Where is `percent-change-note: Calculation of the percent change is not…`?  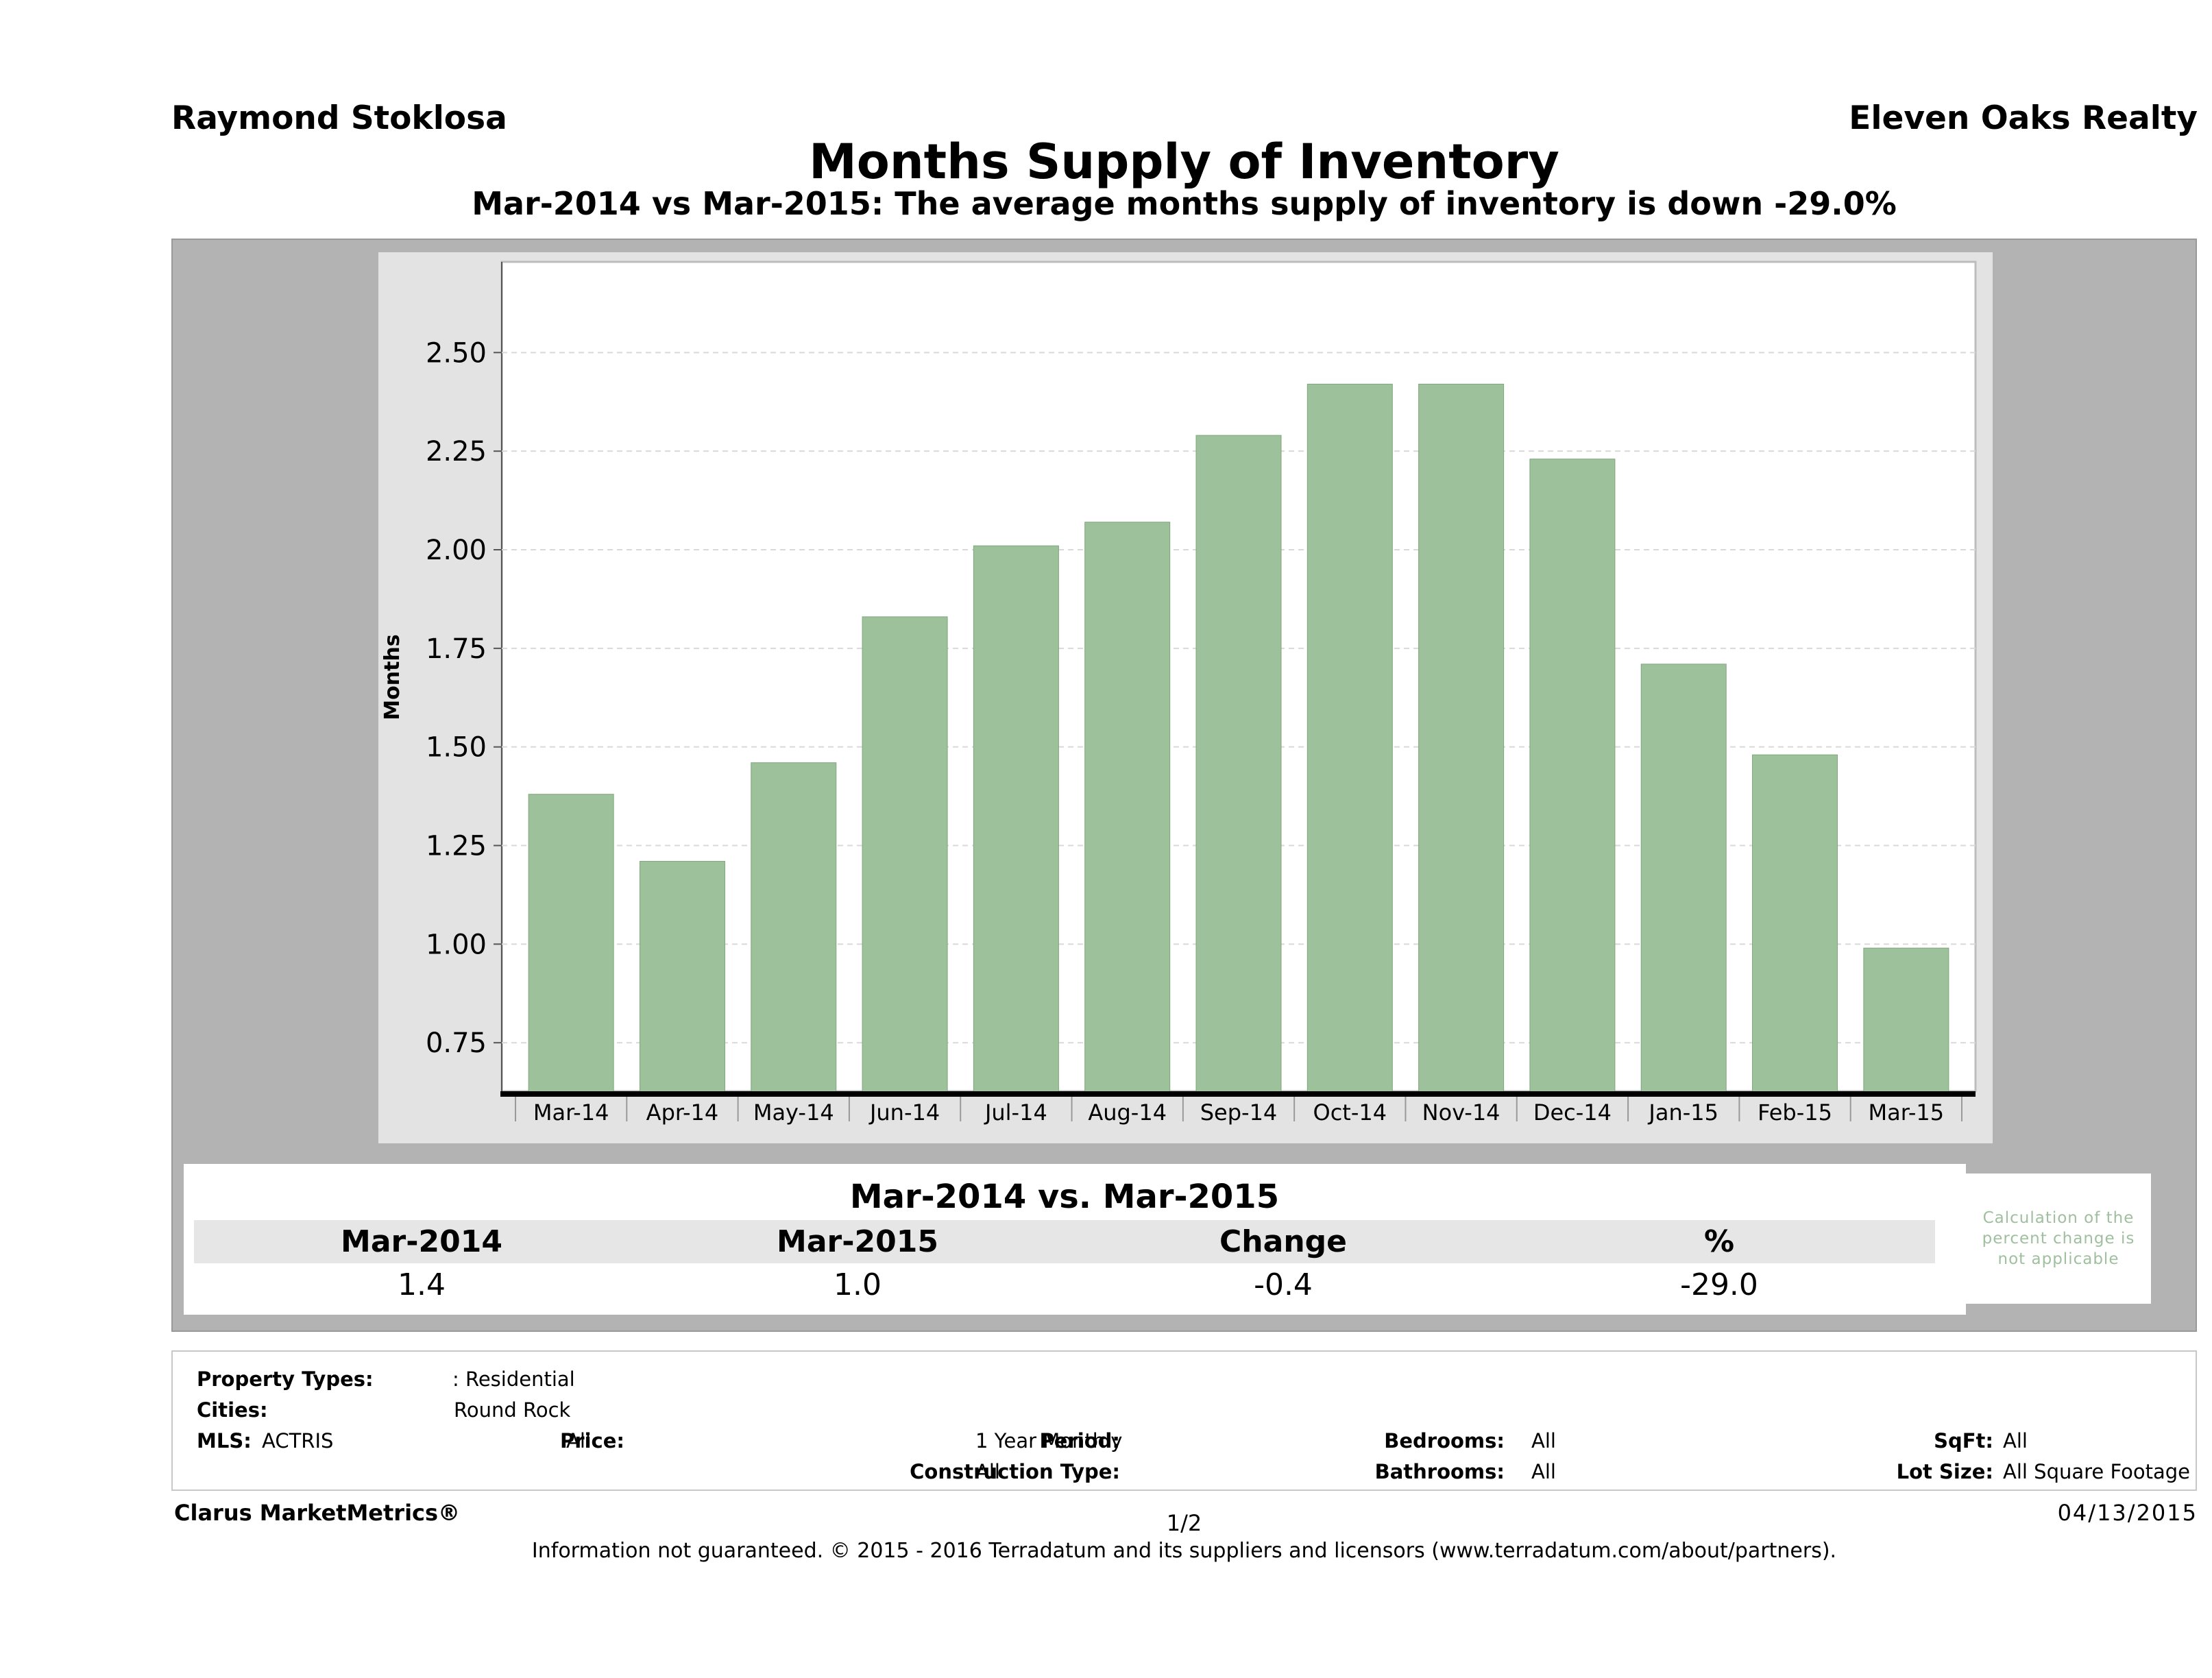
percent-change-note: Calculation of the percent change is not… is located at coordinates (2058, 1239).